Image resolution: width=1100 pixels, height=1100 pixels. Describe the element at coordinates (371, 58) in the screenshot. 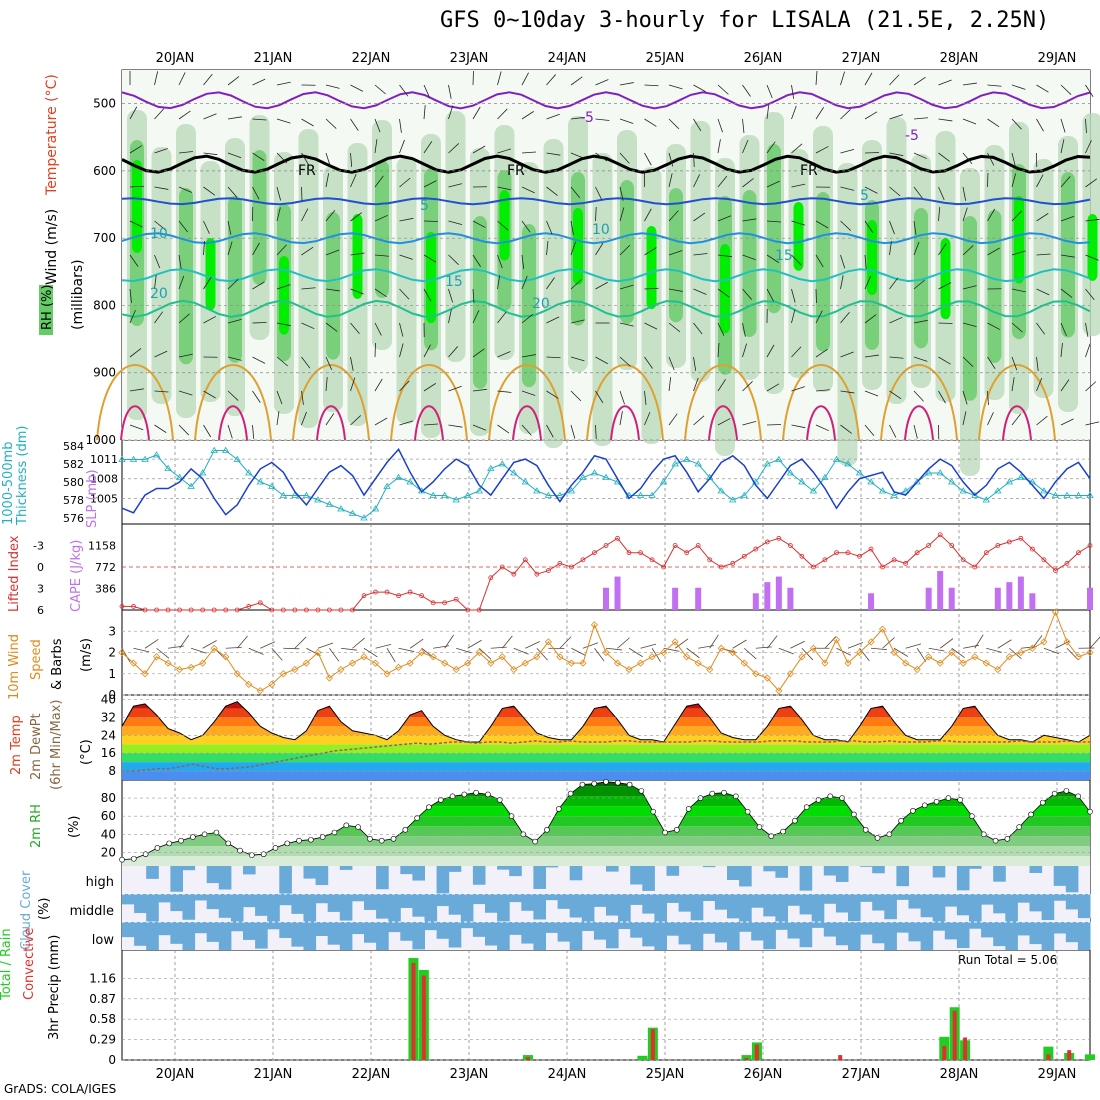

I see `date-top-label: 22JAN` at that location.